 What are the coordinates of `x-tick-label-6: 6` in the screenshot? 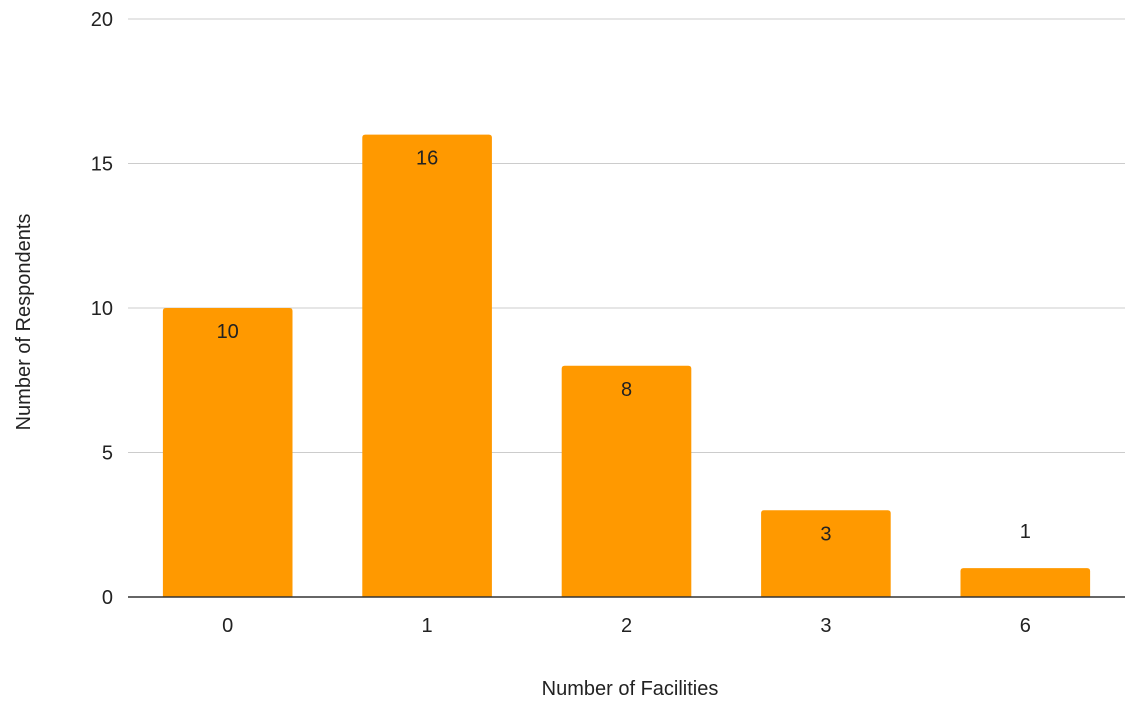 It's located at (1025, 626).